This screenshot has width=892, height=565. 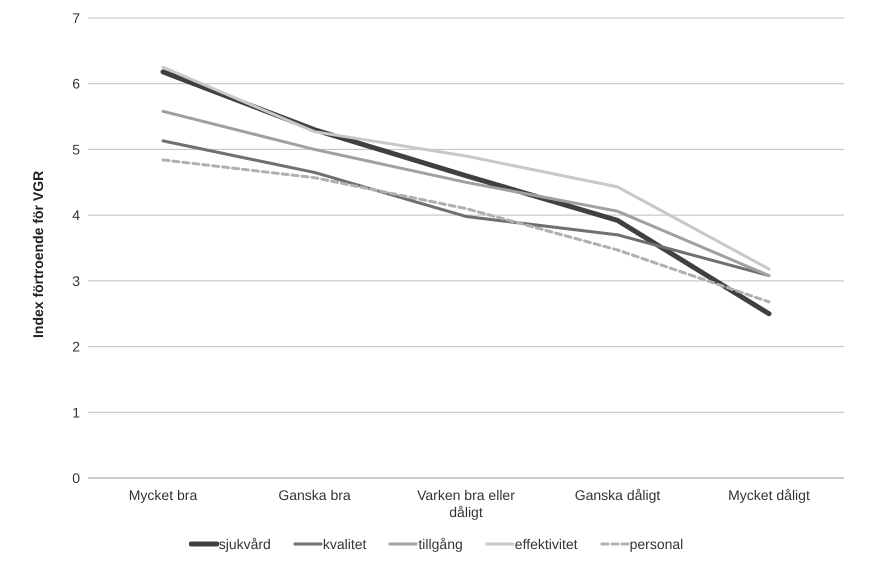 What do you see at coordinates (617, 495) in the screenshot?
I see `x-tick-label: Ganska dåligt` at bounding box center [617, 495].